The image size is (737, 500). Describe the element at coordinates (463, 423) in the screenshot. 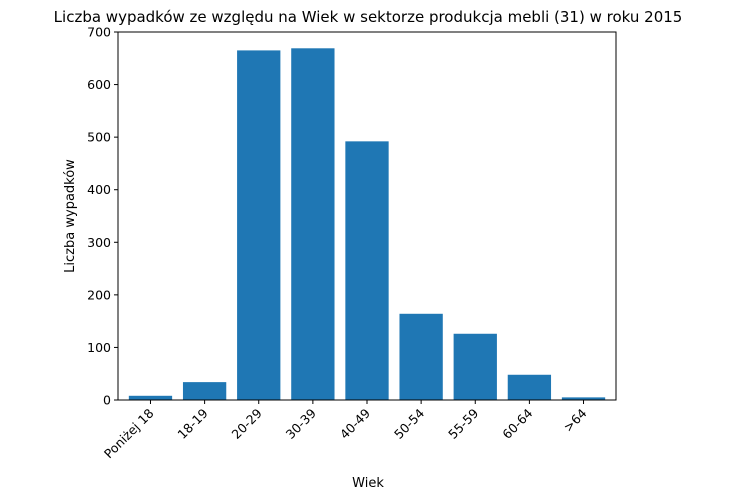

I see `x-tick-label: 55-59` at that location.